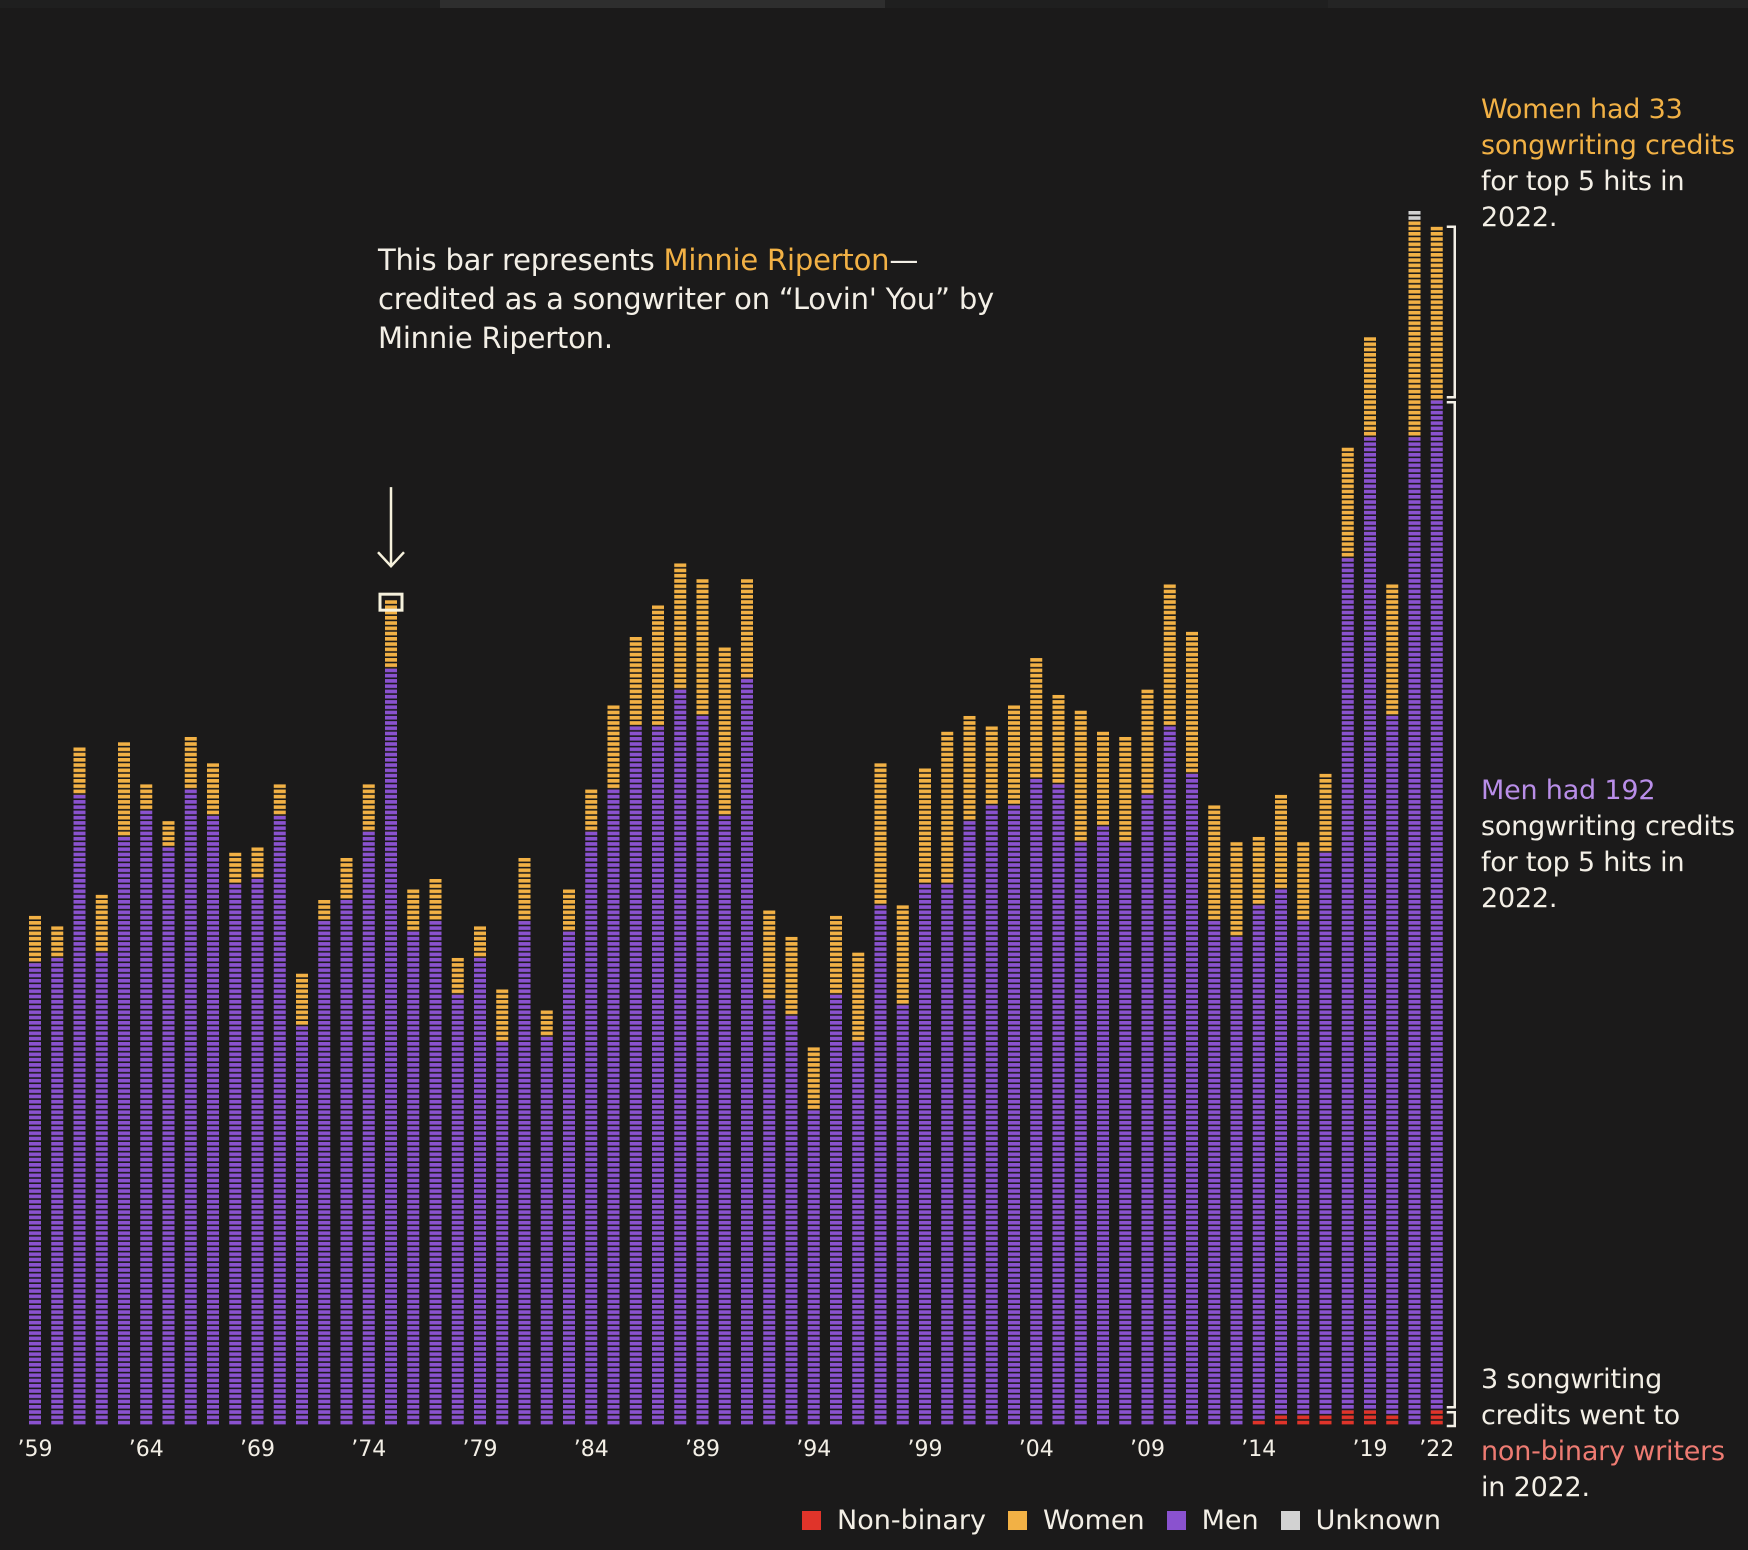 Image resolution: width=1748 pixels, height=1550 pixels. I want to click on bar-segment-men-1988, so click(680, 1057).